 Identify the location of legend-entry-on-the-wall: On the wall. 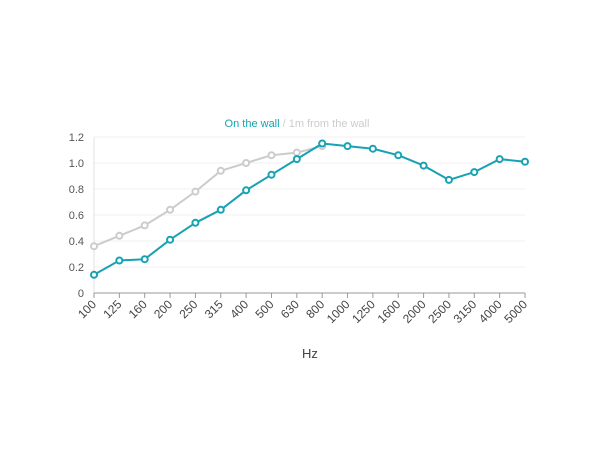
(252, 124).